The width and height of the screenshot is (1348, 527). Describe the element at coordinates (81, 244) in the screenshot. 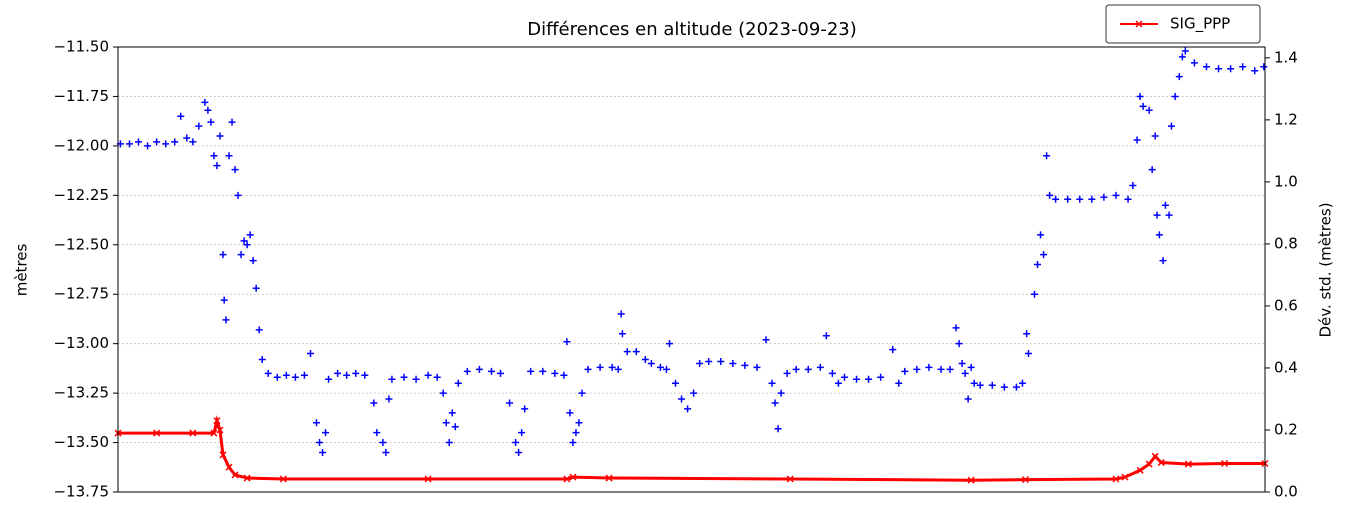

I see `y-tick-label: −12.50` at that location.